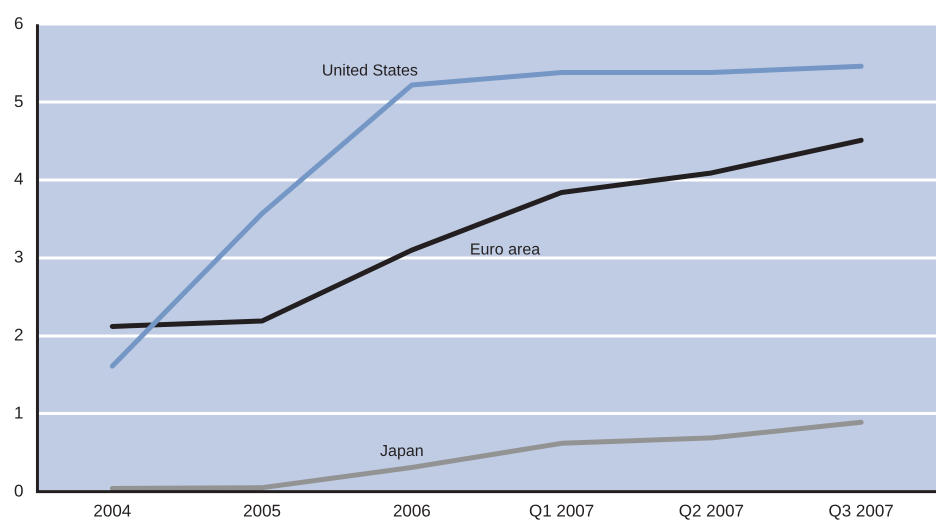 The height and width of the screenshot is (532, 936). What do you see at coordinates (411, 510) in the screenshot?
I see `x-tick-label: 2006` at bounding box center [411, 510].